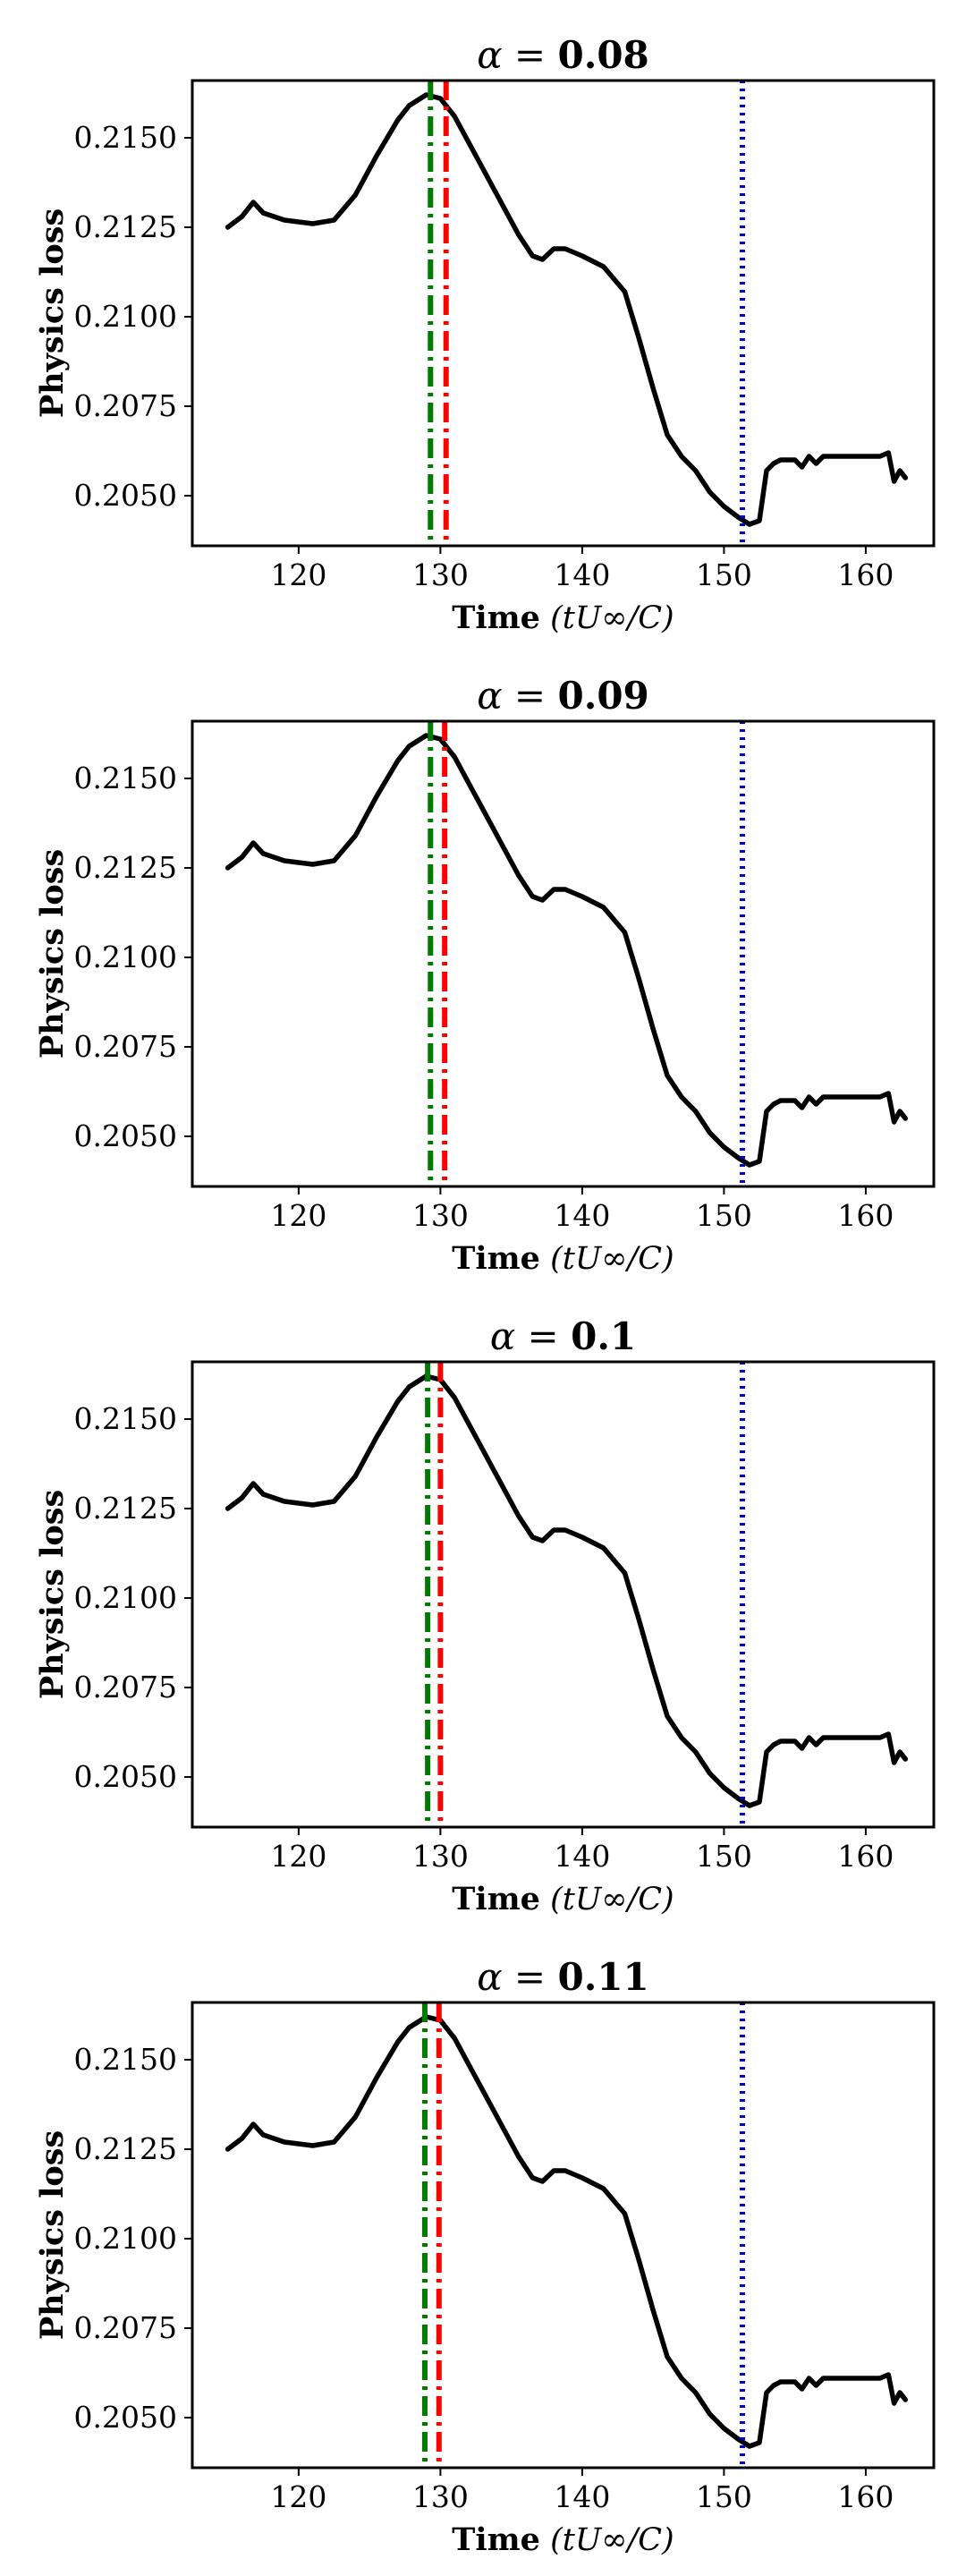 The height and width of the screenshot is (2576, 966). I want to click on chart-title: α = 0.08, so click(563, 55).